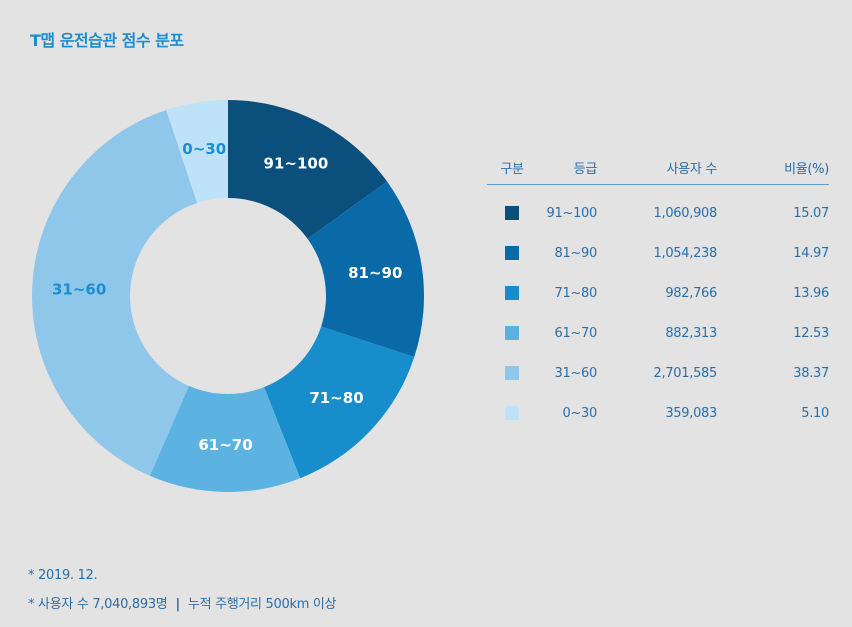  I want to click on legend-ratio: 12.53, so click(811, 333).